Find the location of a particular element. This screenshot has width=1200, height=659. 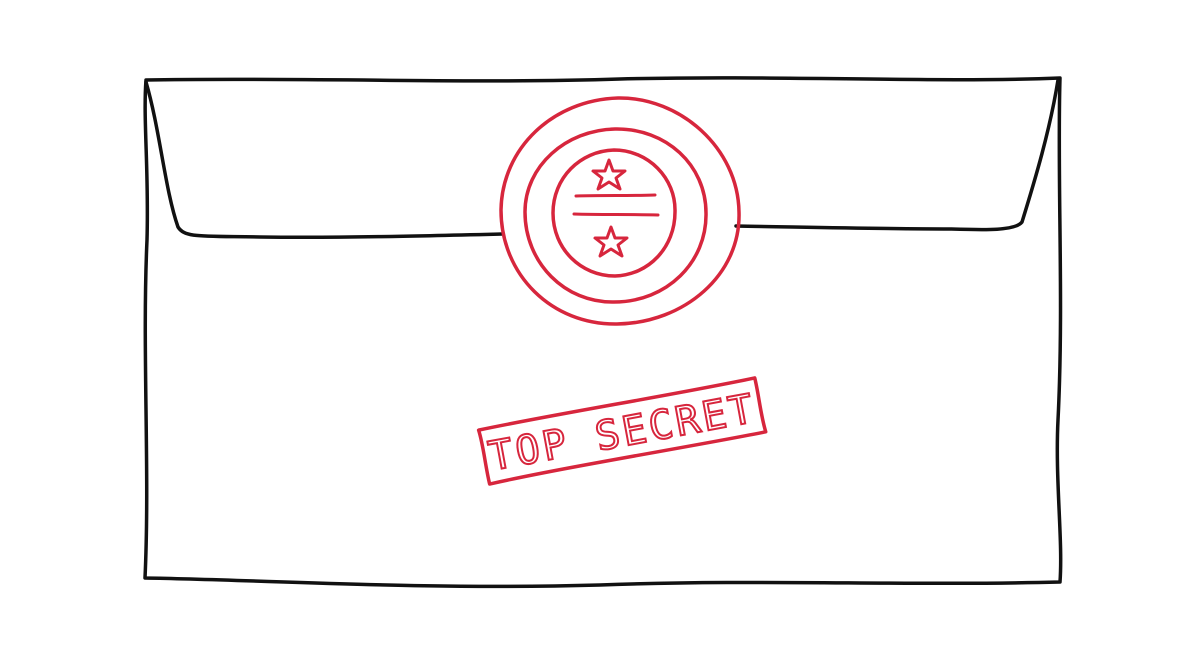

seal-outer-ring is located at coordinates (620, 211).